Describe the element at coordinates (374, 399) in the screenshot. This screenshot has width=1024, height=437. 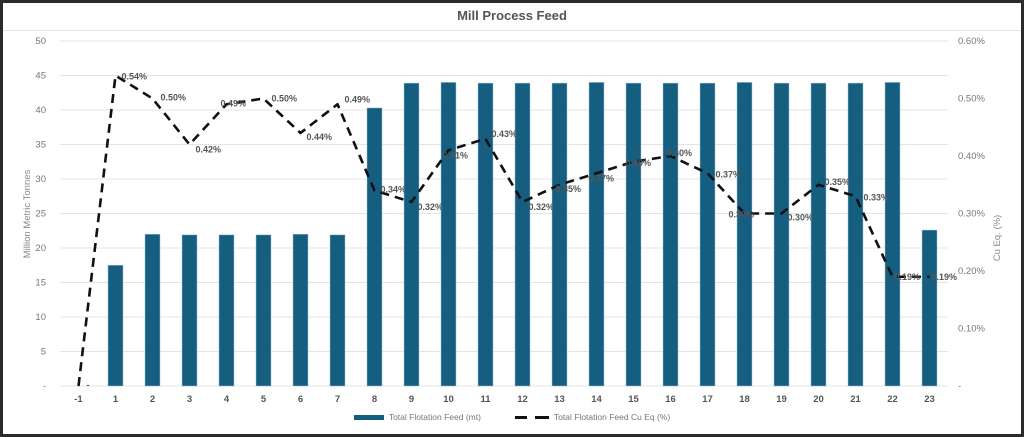
I see `x-tick-label: 8` at that location.